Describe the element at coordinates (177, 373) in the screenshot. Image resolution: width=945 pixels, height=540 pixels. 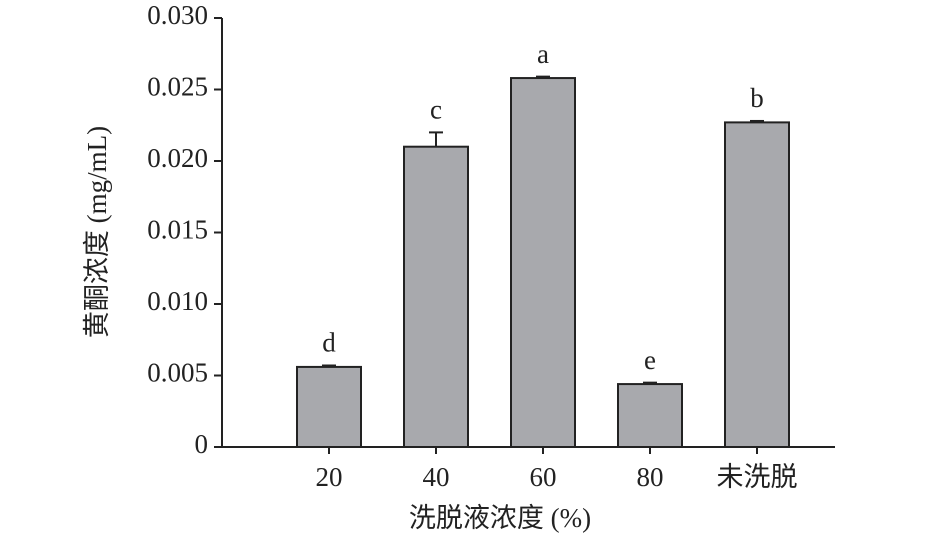
I see `y-tick-label: 0.005` at that location.